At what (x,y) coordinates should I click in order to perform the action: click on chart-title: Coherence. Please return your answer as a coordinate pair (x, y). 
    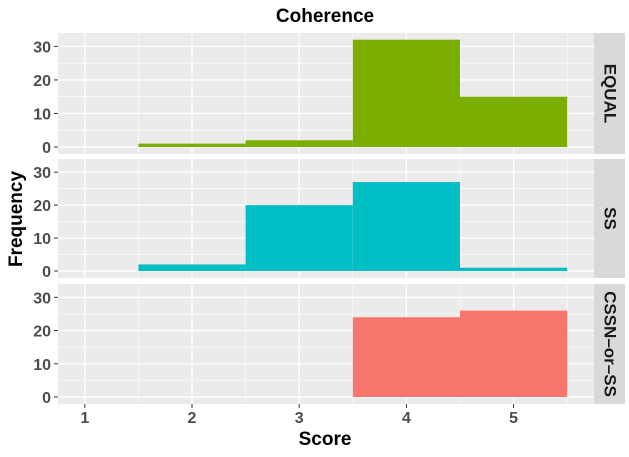
    Looking at the image, I should click on (325, 16).